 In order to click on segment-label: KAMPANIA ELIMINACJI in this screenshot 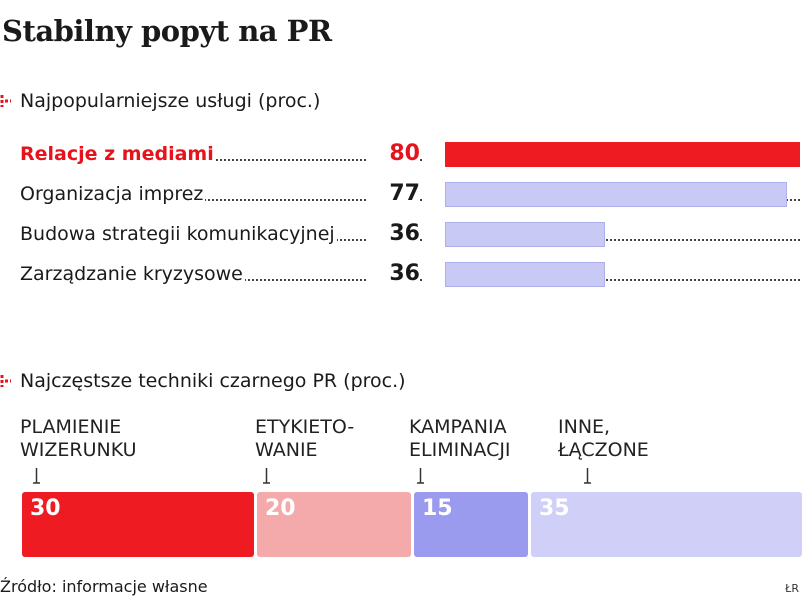, I will do `click(460, 439)`.